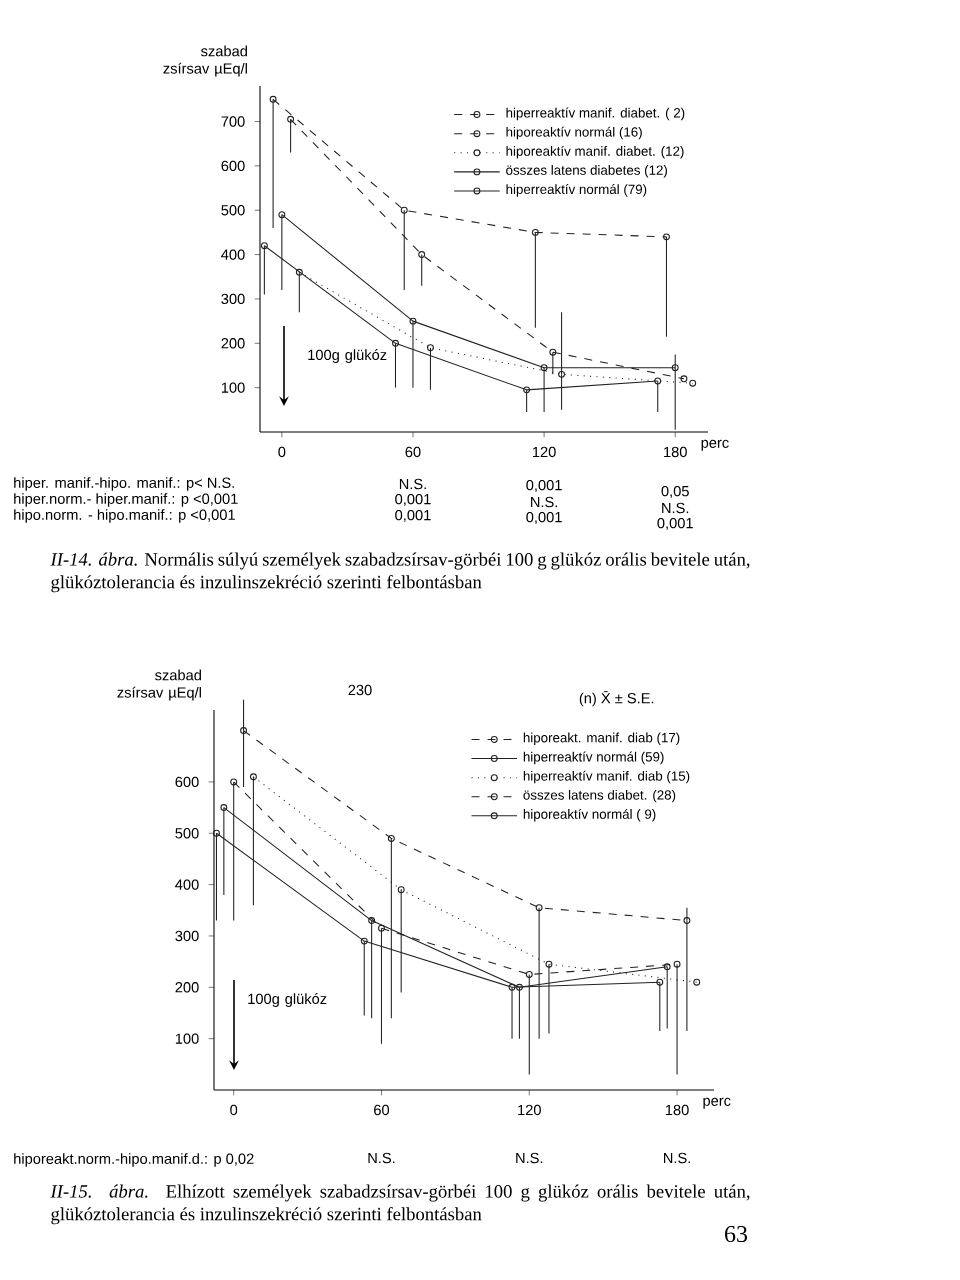 This screenshot has width=960, height=1280. Describe the element at coordinates (400, 572) in the screenshot. I see `text: II-14. ábra. Normális súlyú személyek szabadzsírsav-görbéi 100 g glükóz orális bevitele után, glükóztolerancia és inzulinszekréció szerinti felbontásban` at that location.